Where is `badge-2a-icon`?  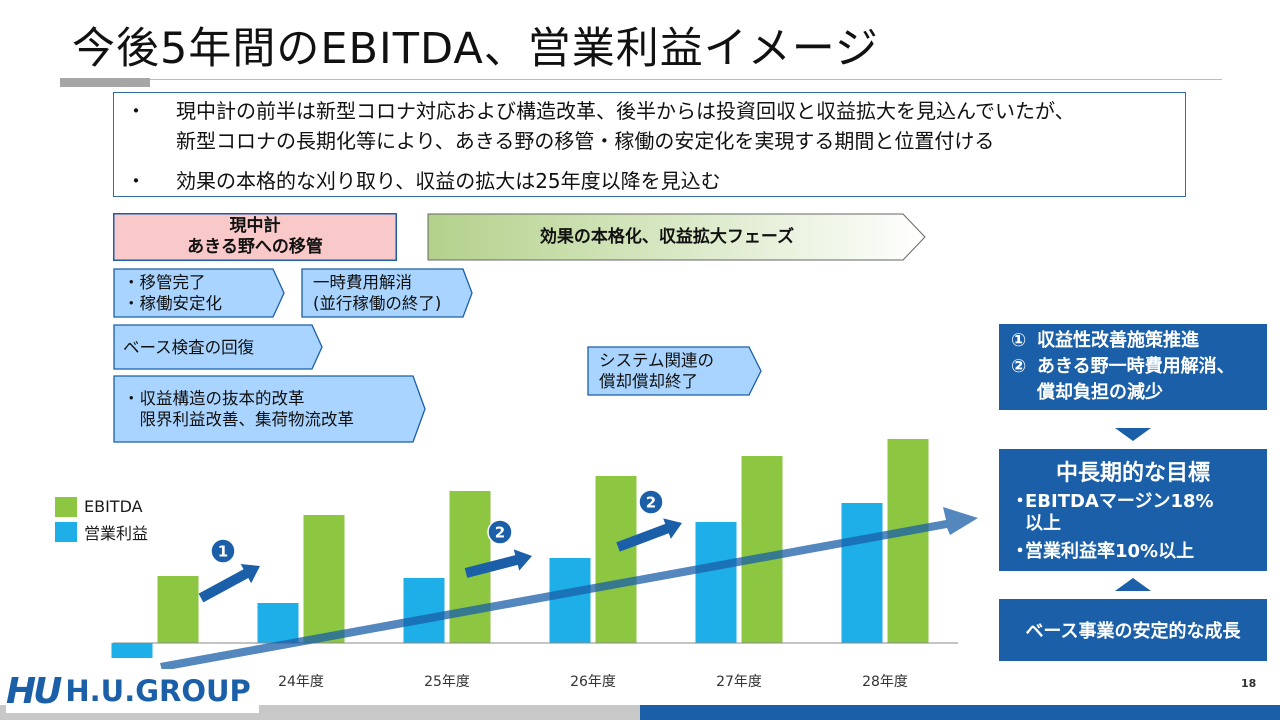
badge-2a-icon is located at coordinates (500, 532).